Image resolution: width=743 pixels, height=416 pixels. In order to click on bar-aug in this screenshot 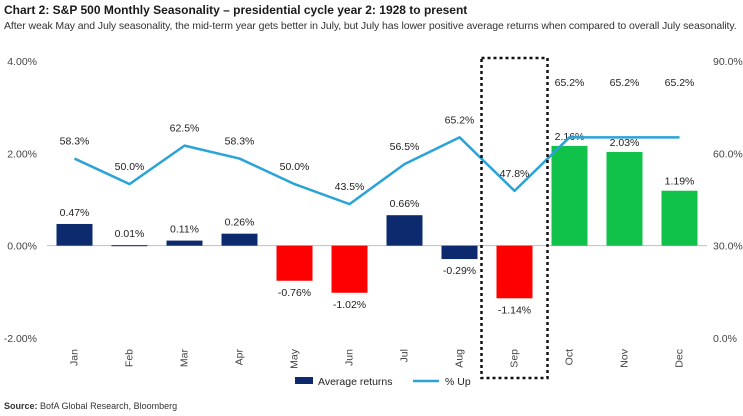, I will do `click(459, 252)`.